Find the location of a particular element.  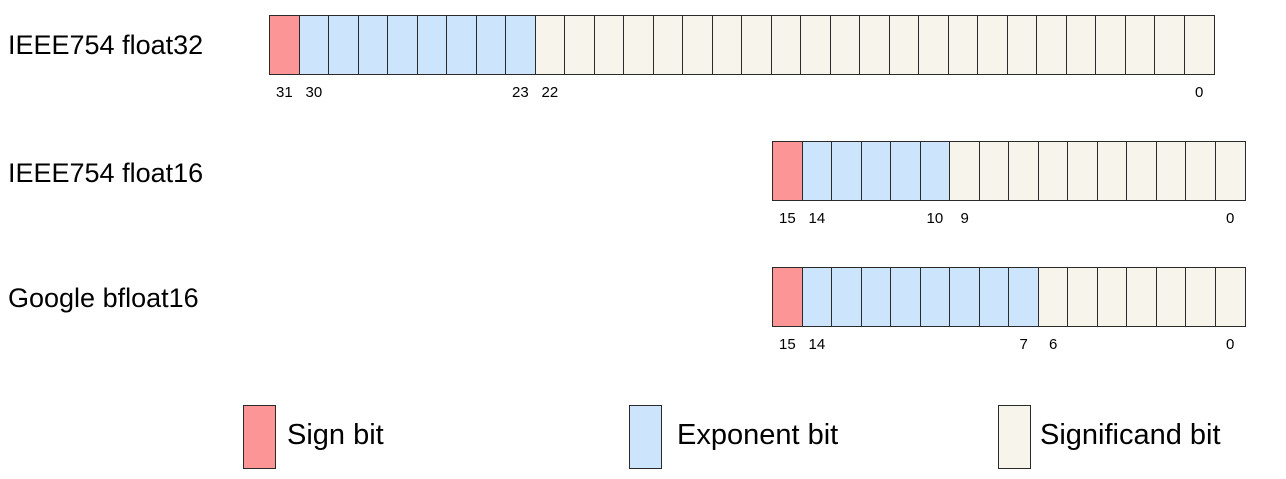

bit-index-label: 30 is located at coordinates (314, 92).